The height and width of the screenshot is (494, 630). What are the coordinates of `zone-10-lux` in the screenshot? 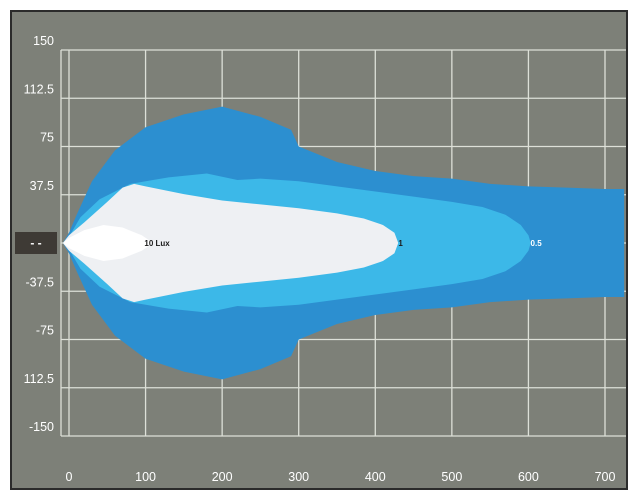 It's located at (230, 243).